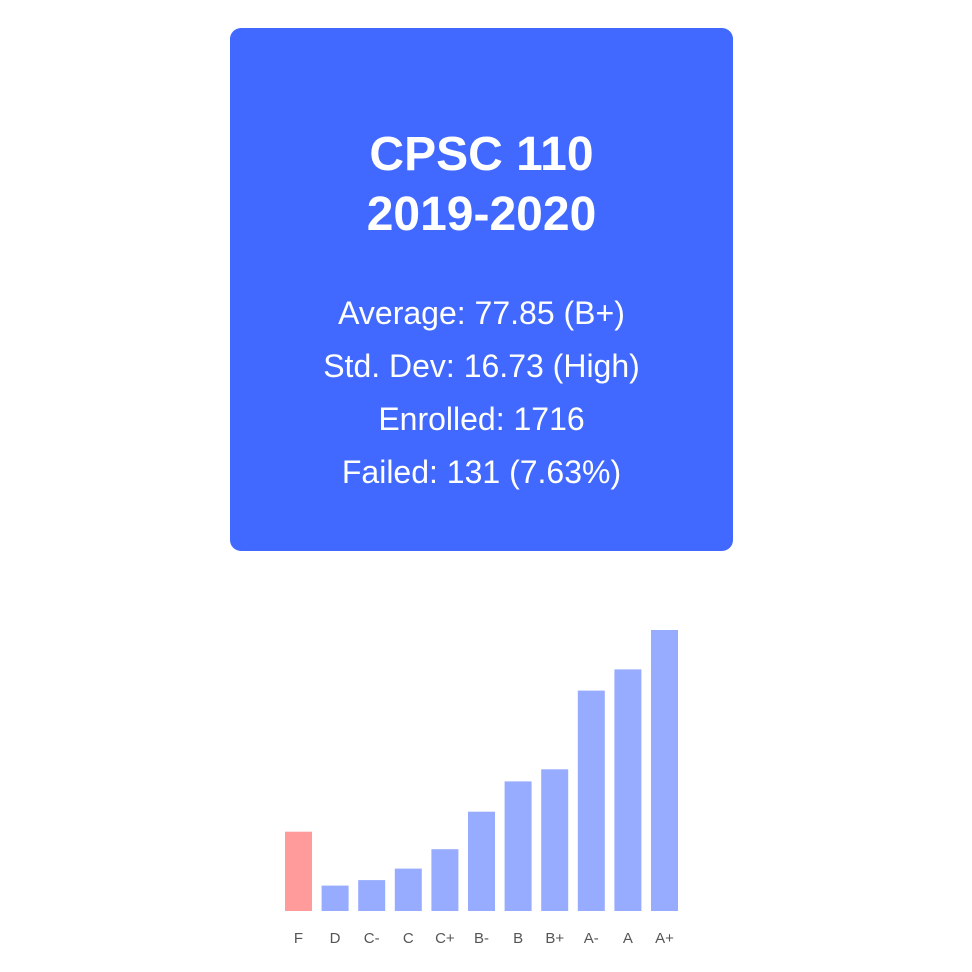 The width and height of the screenshot is (972, 972). Describe the element at coordinates (554, 938) in the screenshot. I see `tick-label: B+` at that location.